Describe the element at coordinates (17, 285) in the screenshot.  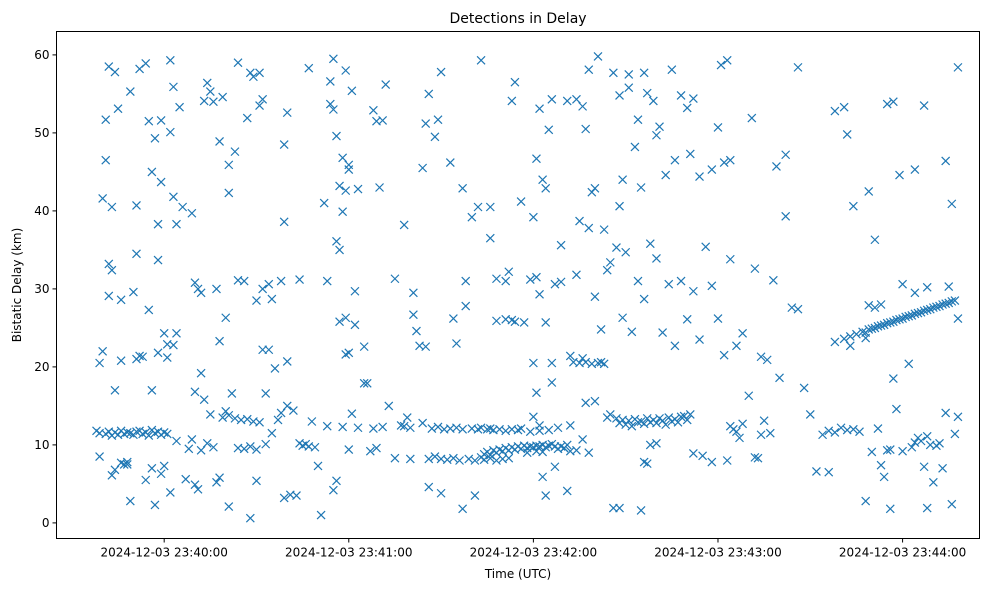
I see `y-axis-label: Bistatic Delay (km)` at that location.